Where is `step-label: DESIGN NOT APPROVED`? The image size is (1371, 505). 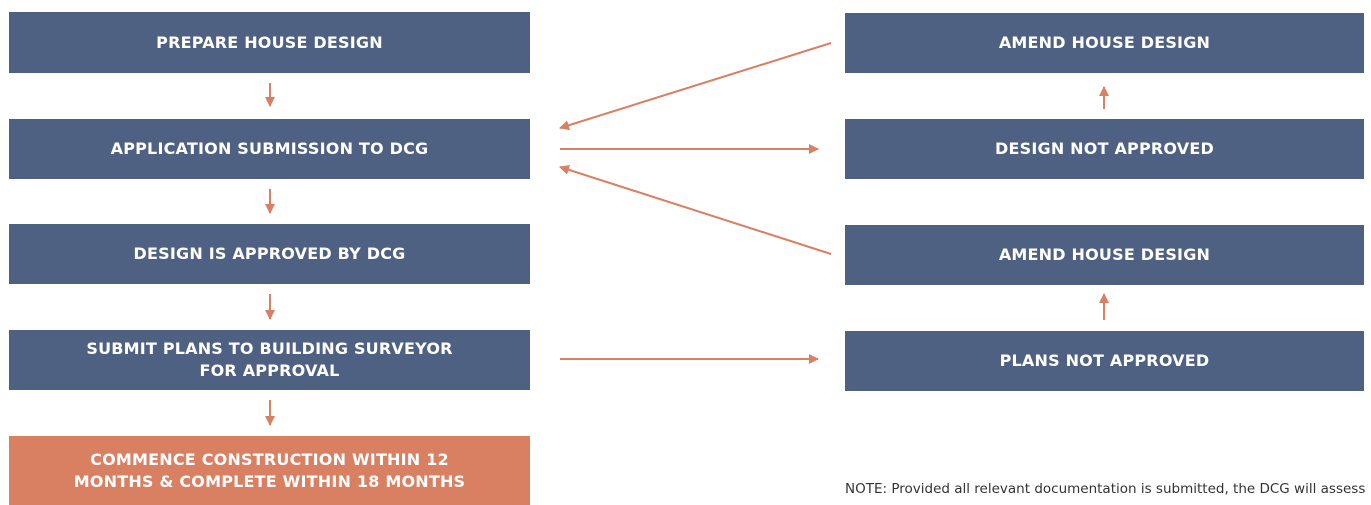
step-label: DESIGN NOT APPROVED is located at coordinates (1104, 148).